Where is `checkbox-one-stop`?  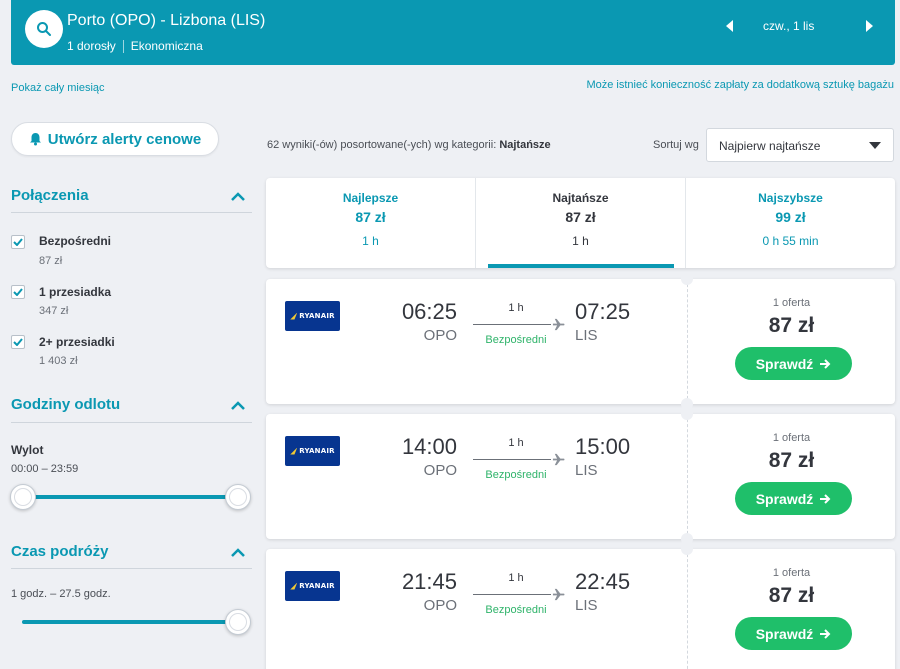 checkbox-one-stop is located at coordinates (18, 292).